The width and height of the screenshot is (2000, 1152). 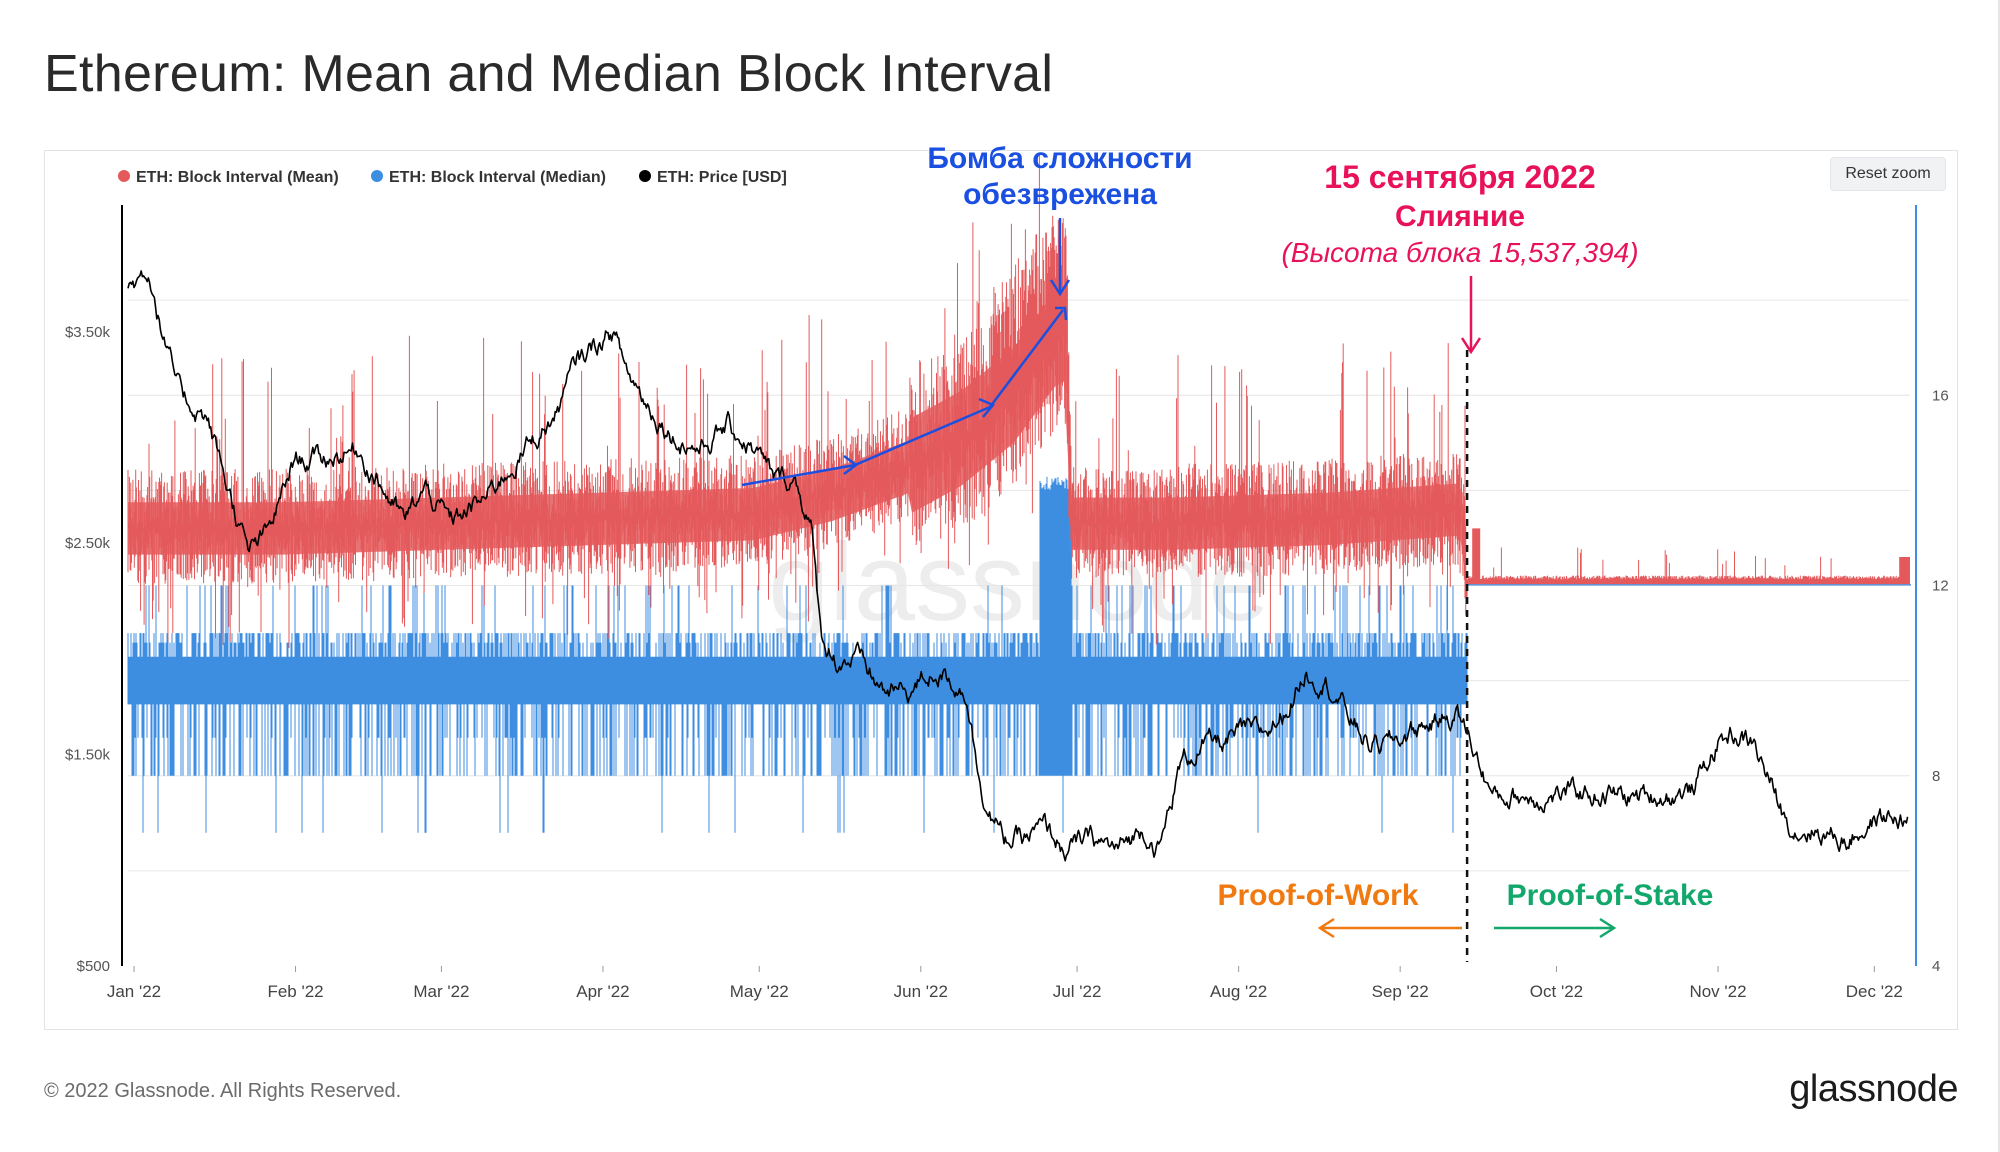 I want to click on annotation-consensus: Proof-of-Work Proof-of-Stake, so click(x=1465, y=909).